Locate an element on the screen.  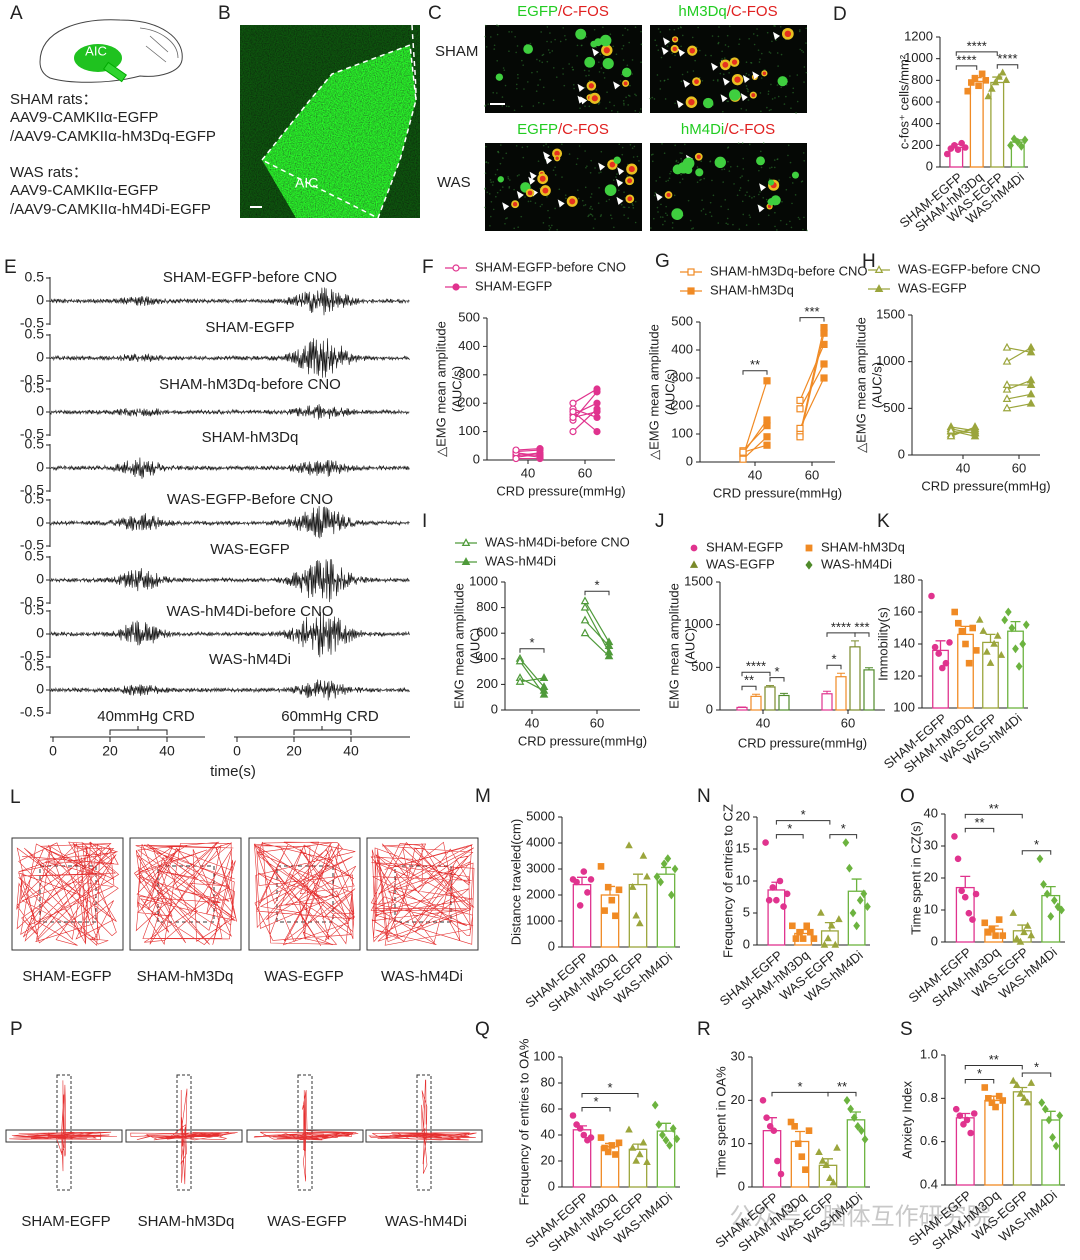
y-tick-label: 15 is located at coordinates (743, 847).